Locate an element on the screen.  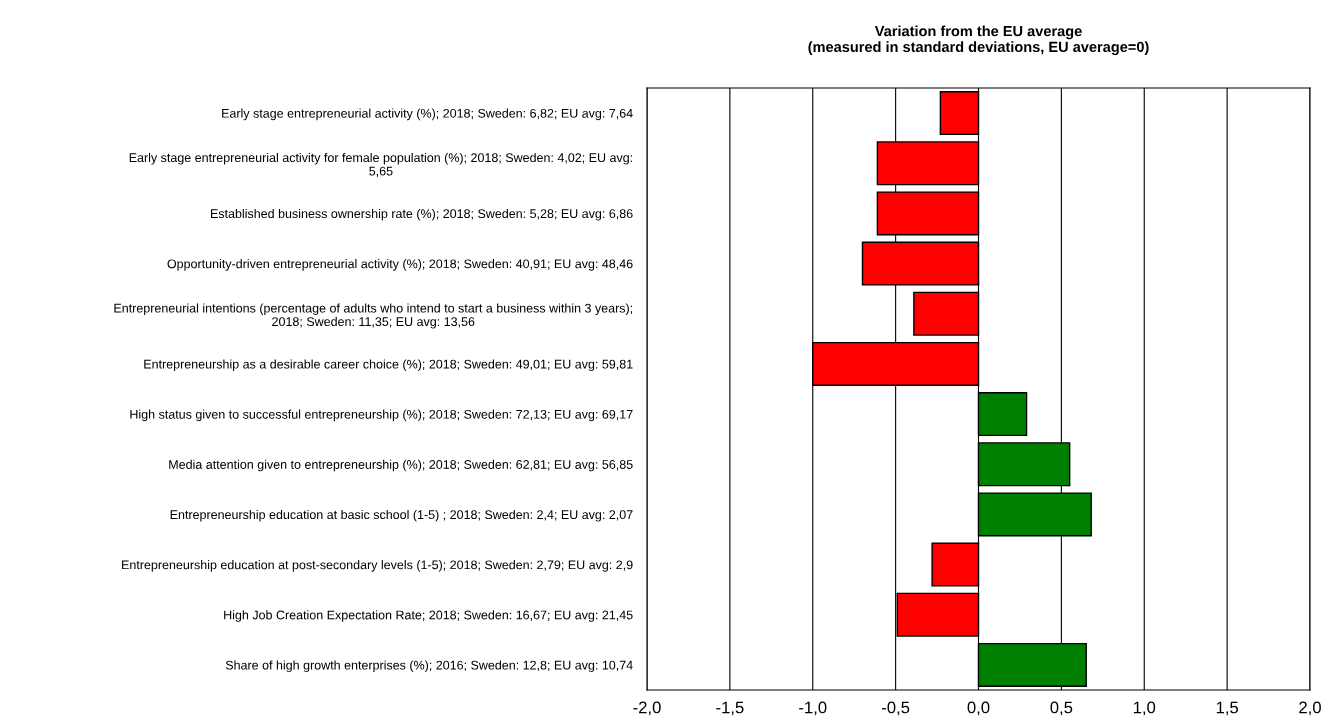
x-tick-label: 0,0 is located at coordinates (978, 708).